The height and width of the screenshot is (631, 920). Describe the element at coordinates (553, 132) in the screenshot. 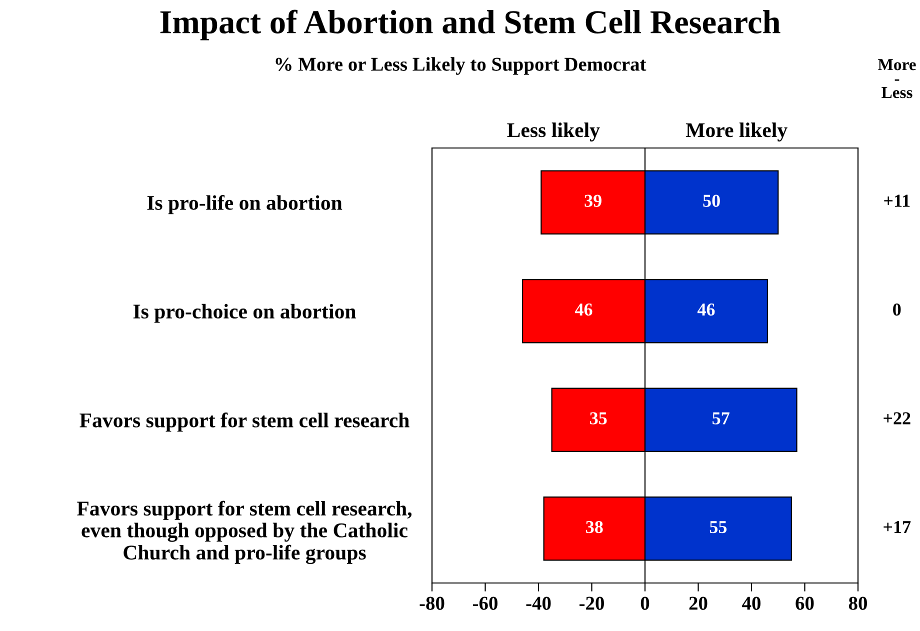

I see `series-label: Less likely` at that location.